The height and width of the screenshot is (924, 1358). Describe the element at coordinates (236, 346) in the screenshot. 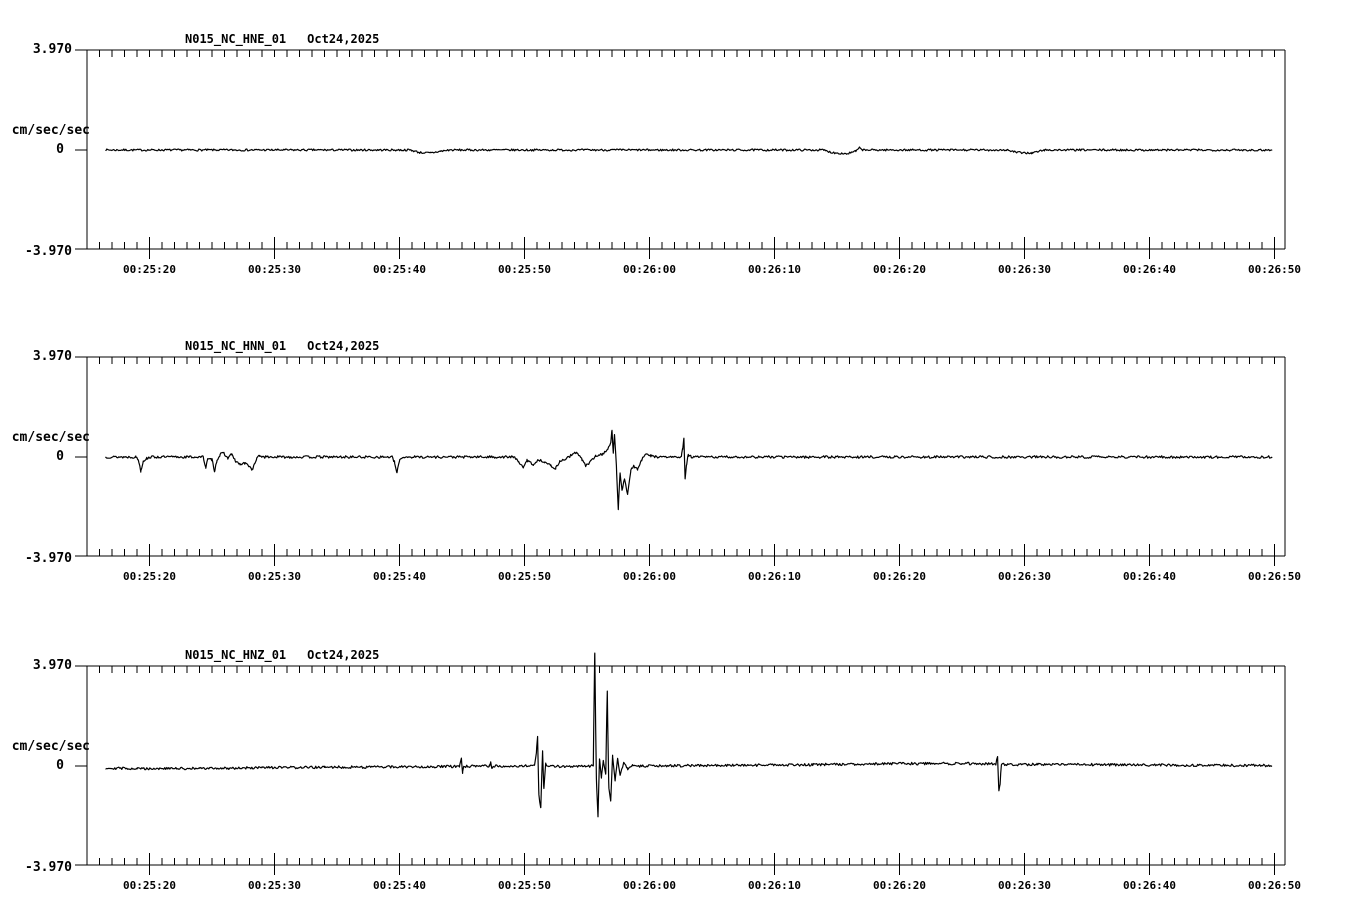

I see `channel-id: N015_NC_HNN_01` at that location.